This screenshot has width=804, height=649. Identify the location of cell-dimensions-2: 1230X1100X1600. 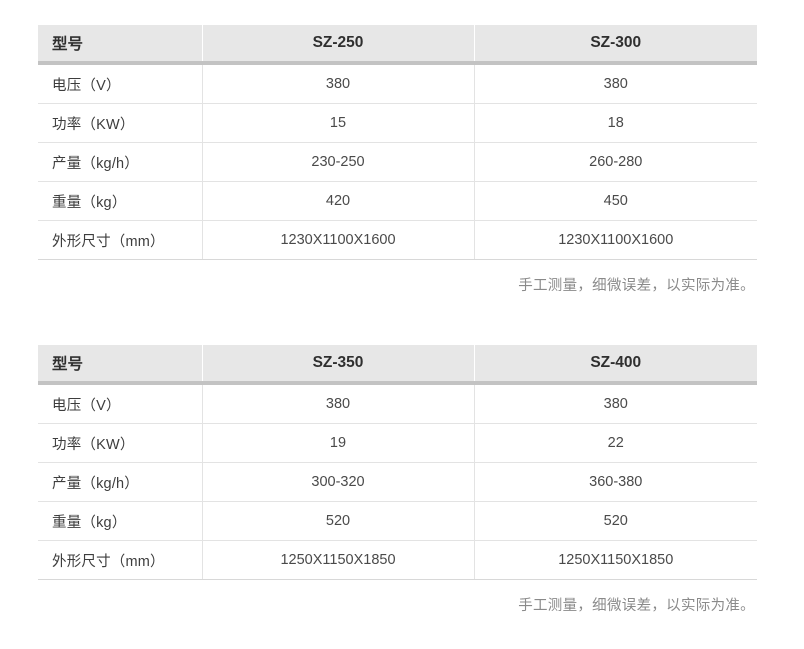
(615, 240).